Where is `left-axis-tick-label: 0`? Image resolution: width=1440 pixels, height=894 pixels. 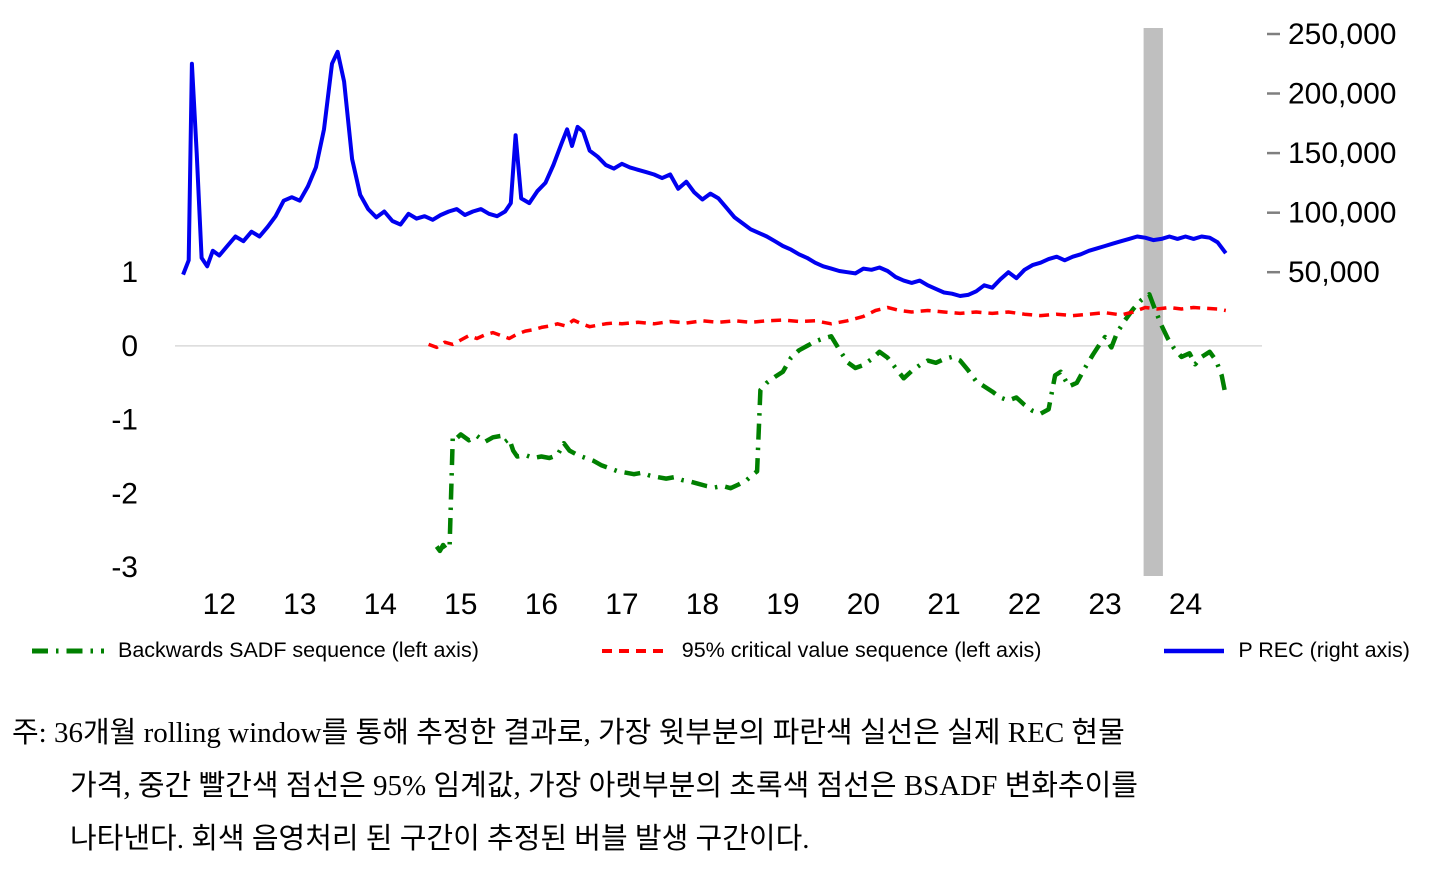
left-axis-tick-label: 0 is located at coordinates (129, 346).